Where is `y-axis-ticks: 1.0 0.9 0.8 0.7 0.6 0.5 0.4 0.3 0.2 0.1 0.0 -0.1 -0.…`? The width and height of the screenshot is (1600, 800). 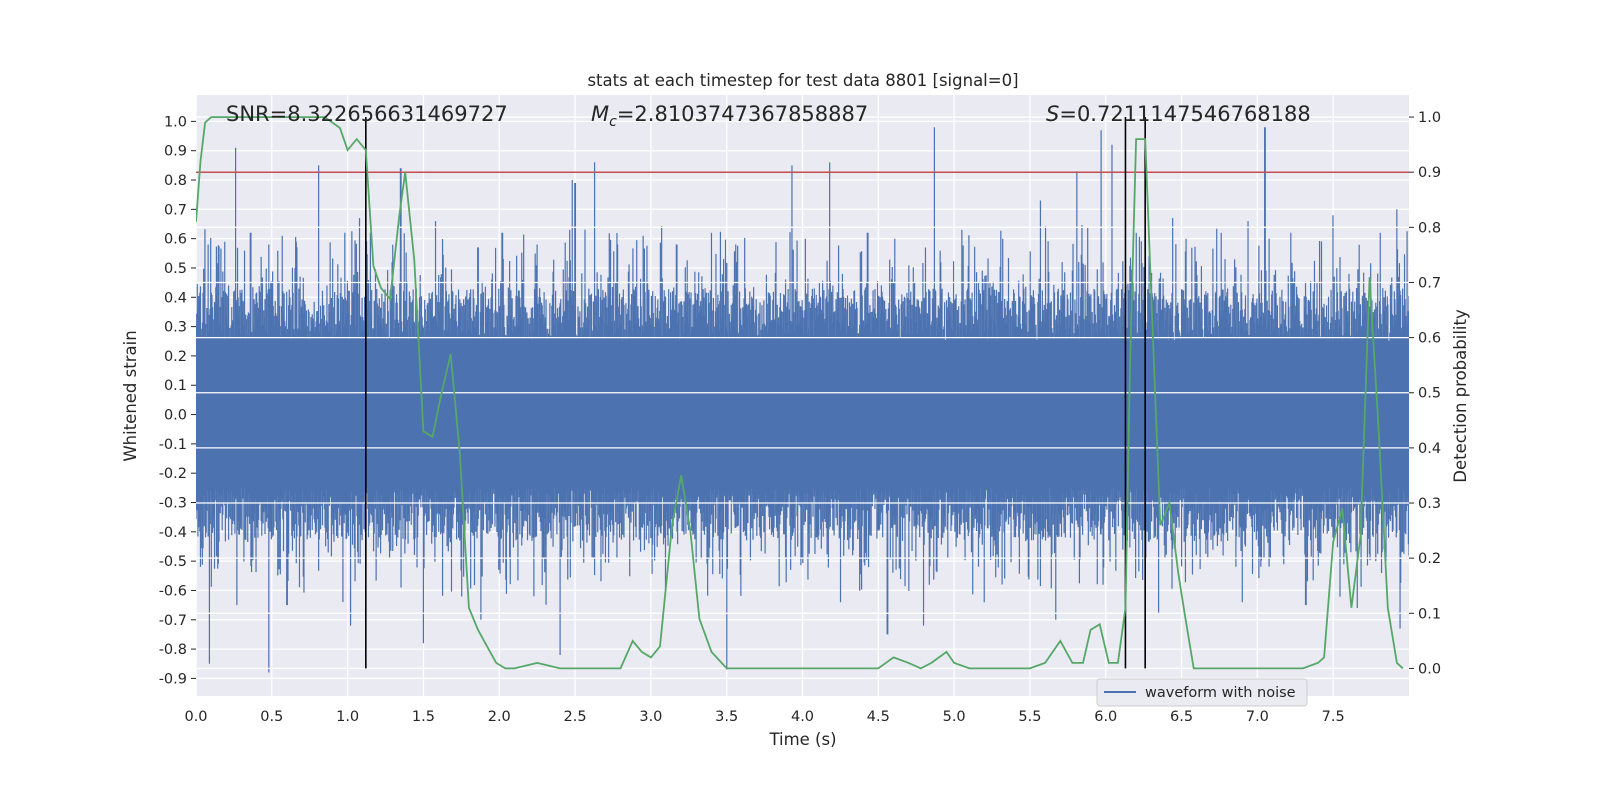
y-axis-ticks: 1.0 0.9 0.8 0.7 0.6 0.5 0.4 0.3 0.2 0.1 0.0 -0.1 -0.… is located at coordinates (177, 400).